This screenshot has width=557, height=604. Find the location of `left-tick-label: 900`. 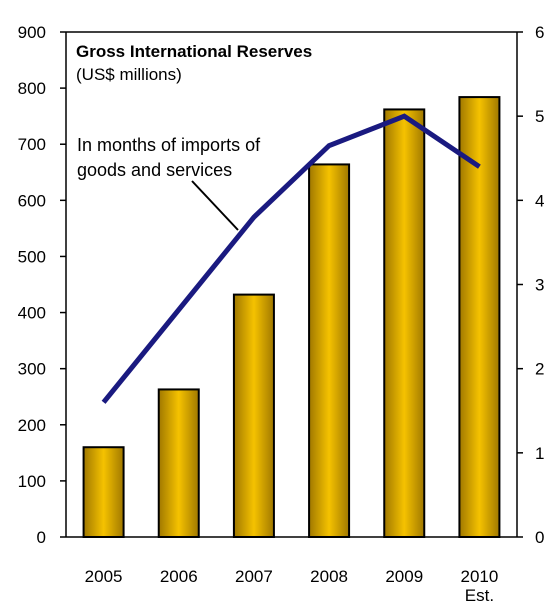

left-tick-label: 900 is located at coordinates (32, 32).